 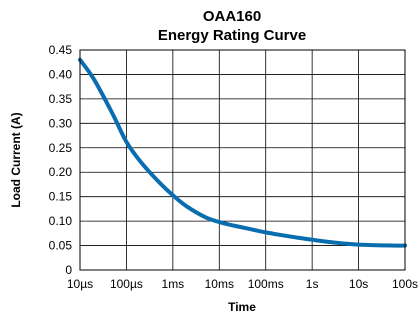 What do you see at coordinates (173, 284) in the screenshot?
I see `x-tick-label: 1ms` at bounding box center [173, 284].